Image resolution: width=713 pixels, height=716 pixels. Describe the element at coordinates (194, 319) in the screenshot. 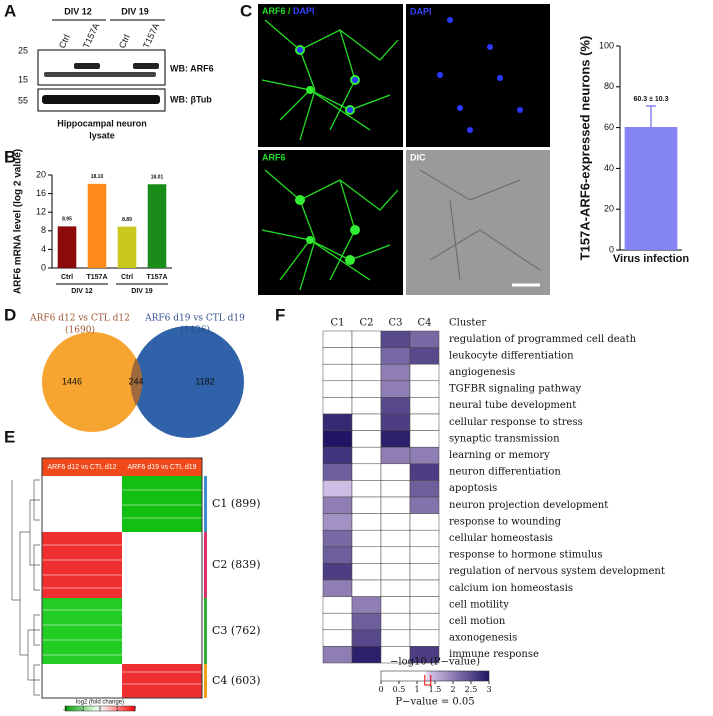

I see `venn-title: ARF6 d19 vs CTL d19` at that location.